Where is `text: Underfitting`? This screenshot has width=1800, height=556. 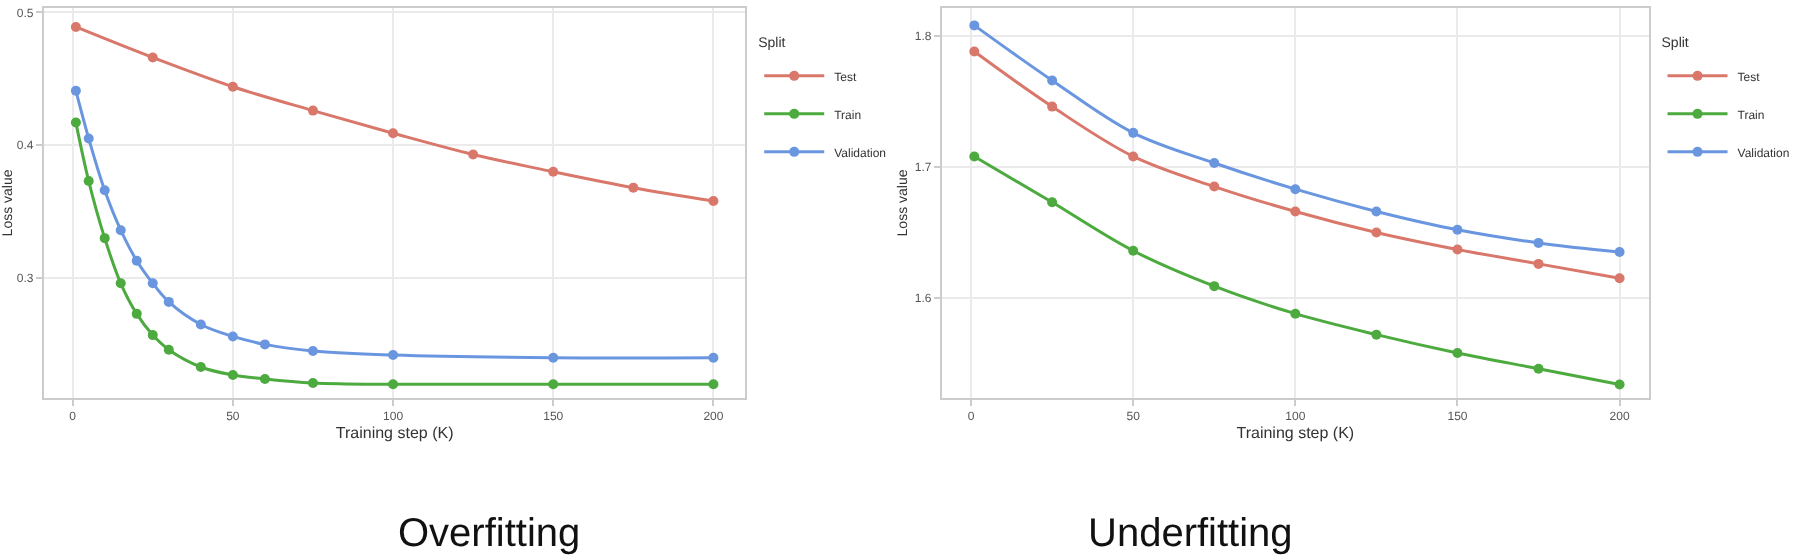
text: Underfitting is located at coordinates (1190, 534).